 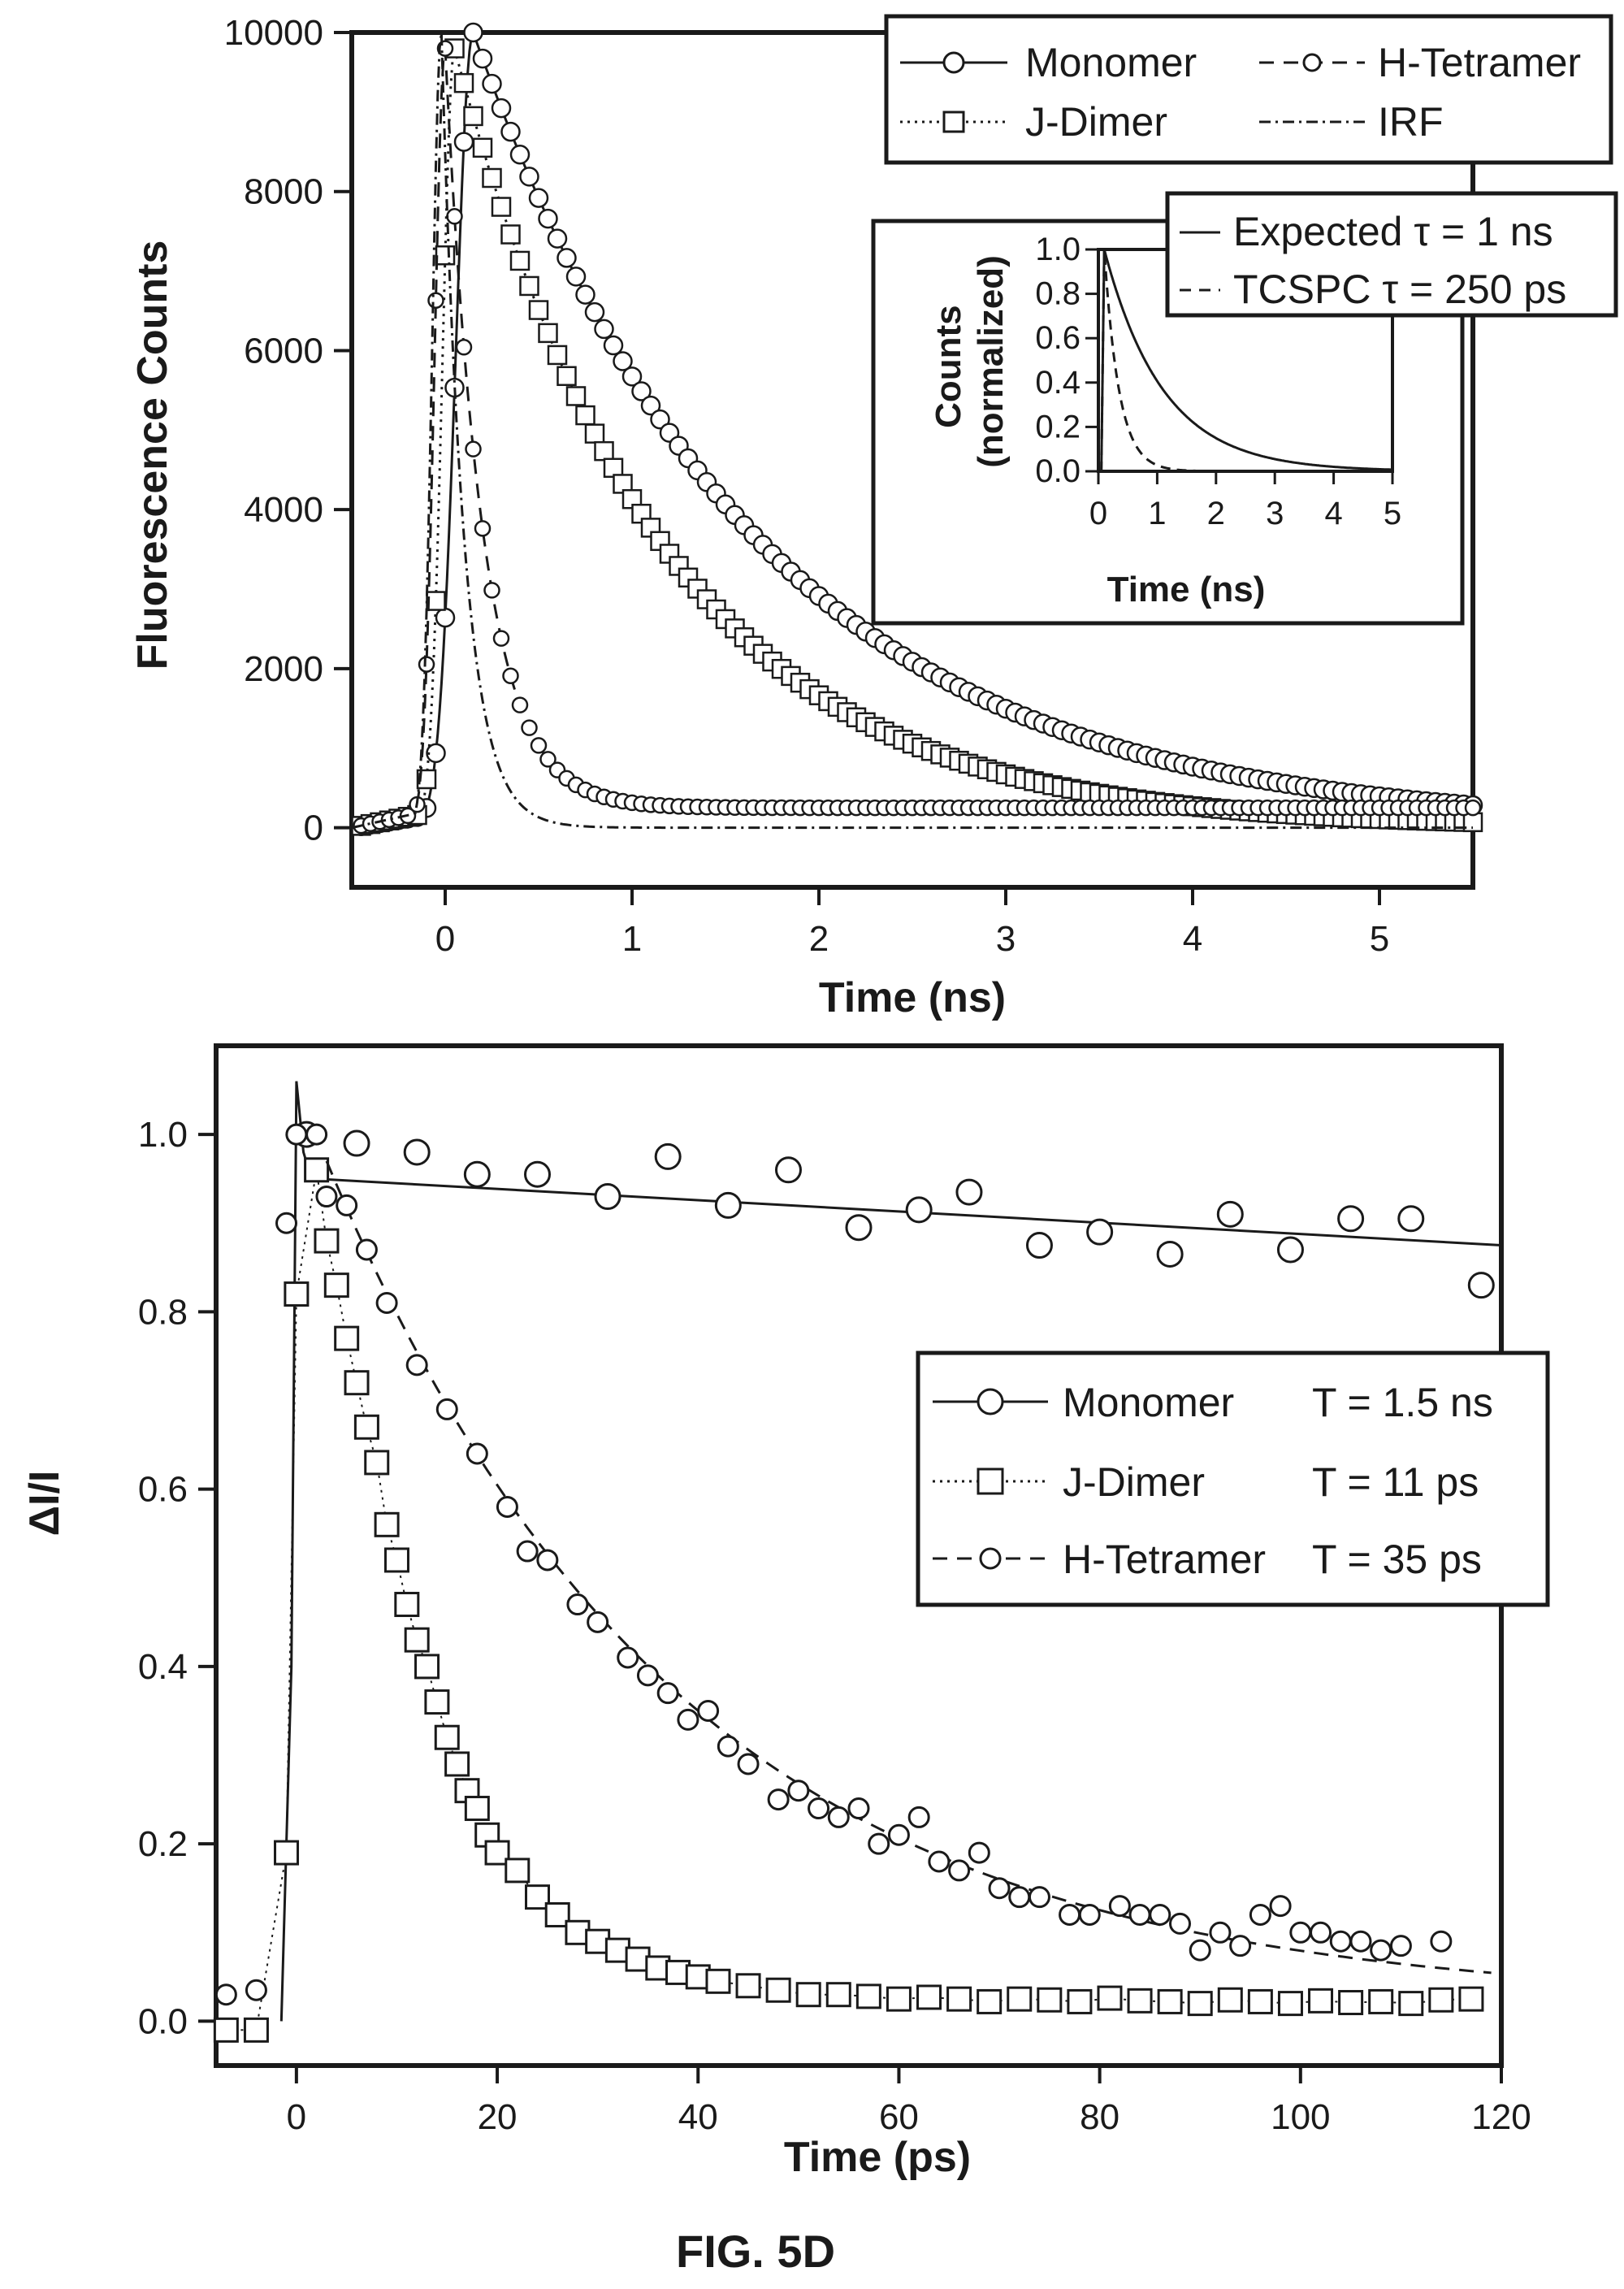 I want to click on x-tick-label: 3, so click(x=1006, y=939).